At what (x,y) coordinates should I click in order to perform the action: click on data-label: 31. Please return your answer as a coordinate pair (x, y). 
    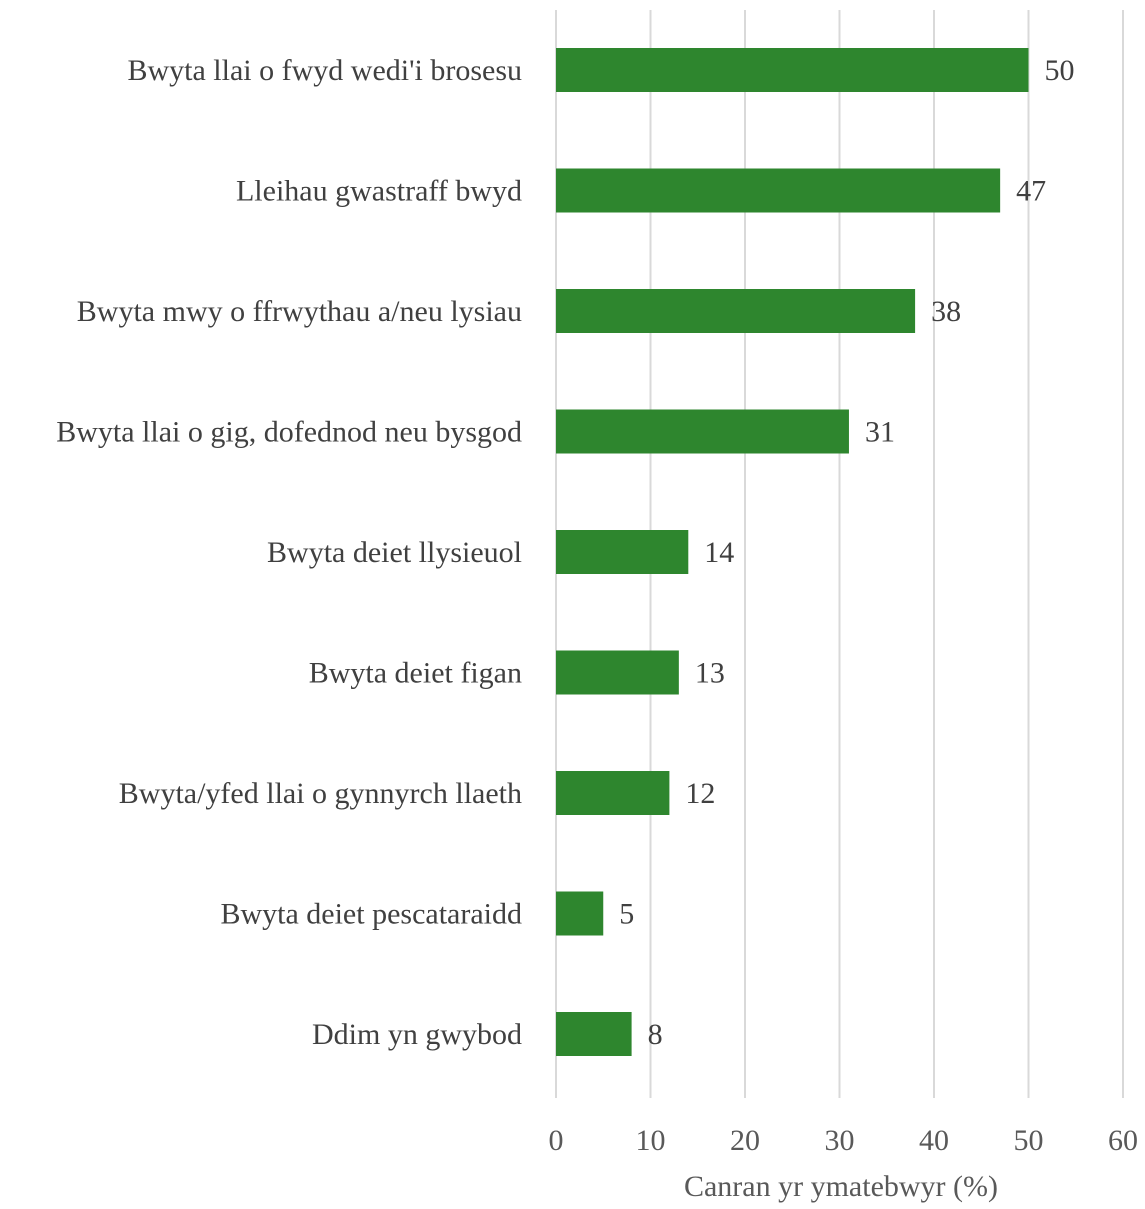
    Looking at the image, I should click on (880, 432).